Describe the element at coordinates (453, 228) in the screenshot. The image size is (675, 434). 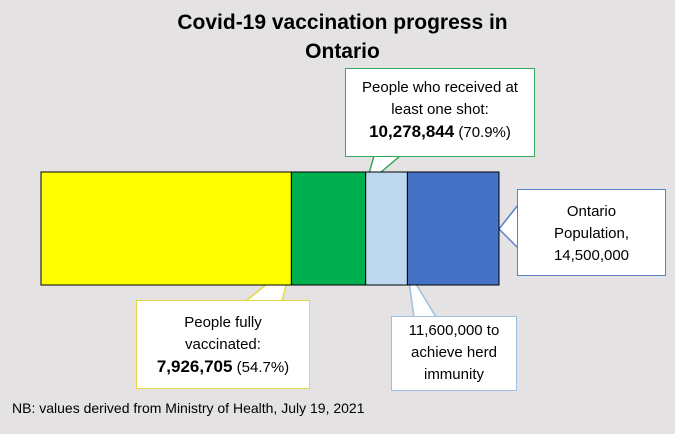
I see `bar-segment-population` at that location.